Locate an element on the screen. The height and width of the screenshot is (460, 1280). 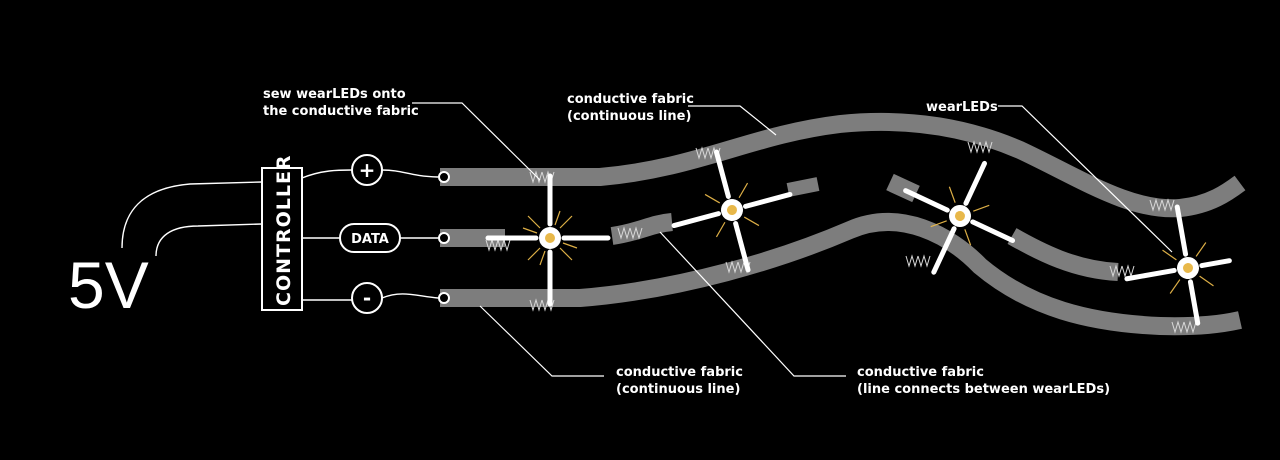
top-fabric-strip is located at coordinates (843, 165).